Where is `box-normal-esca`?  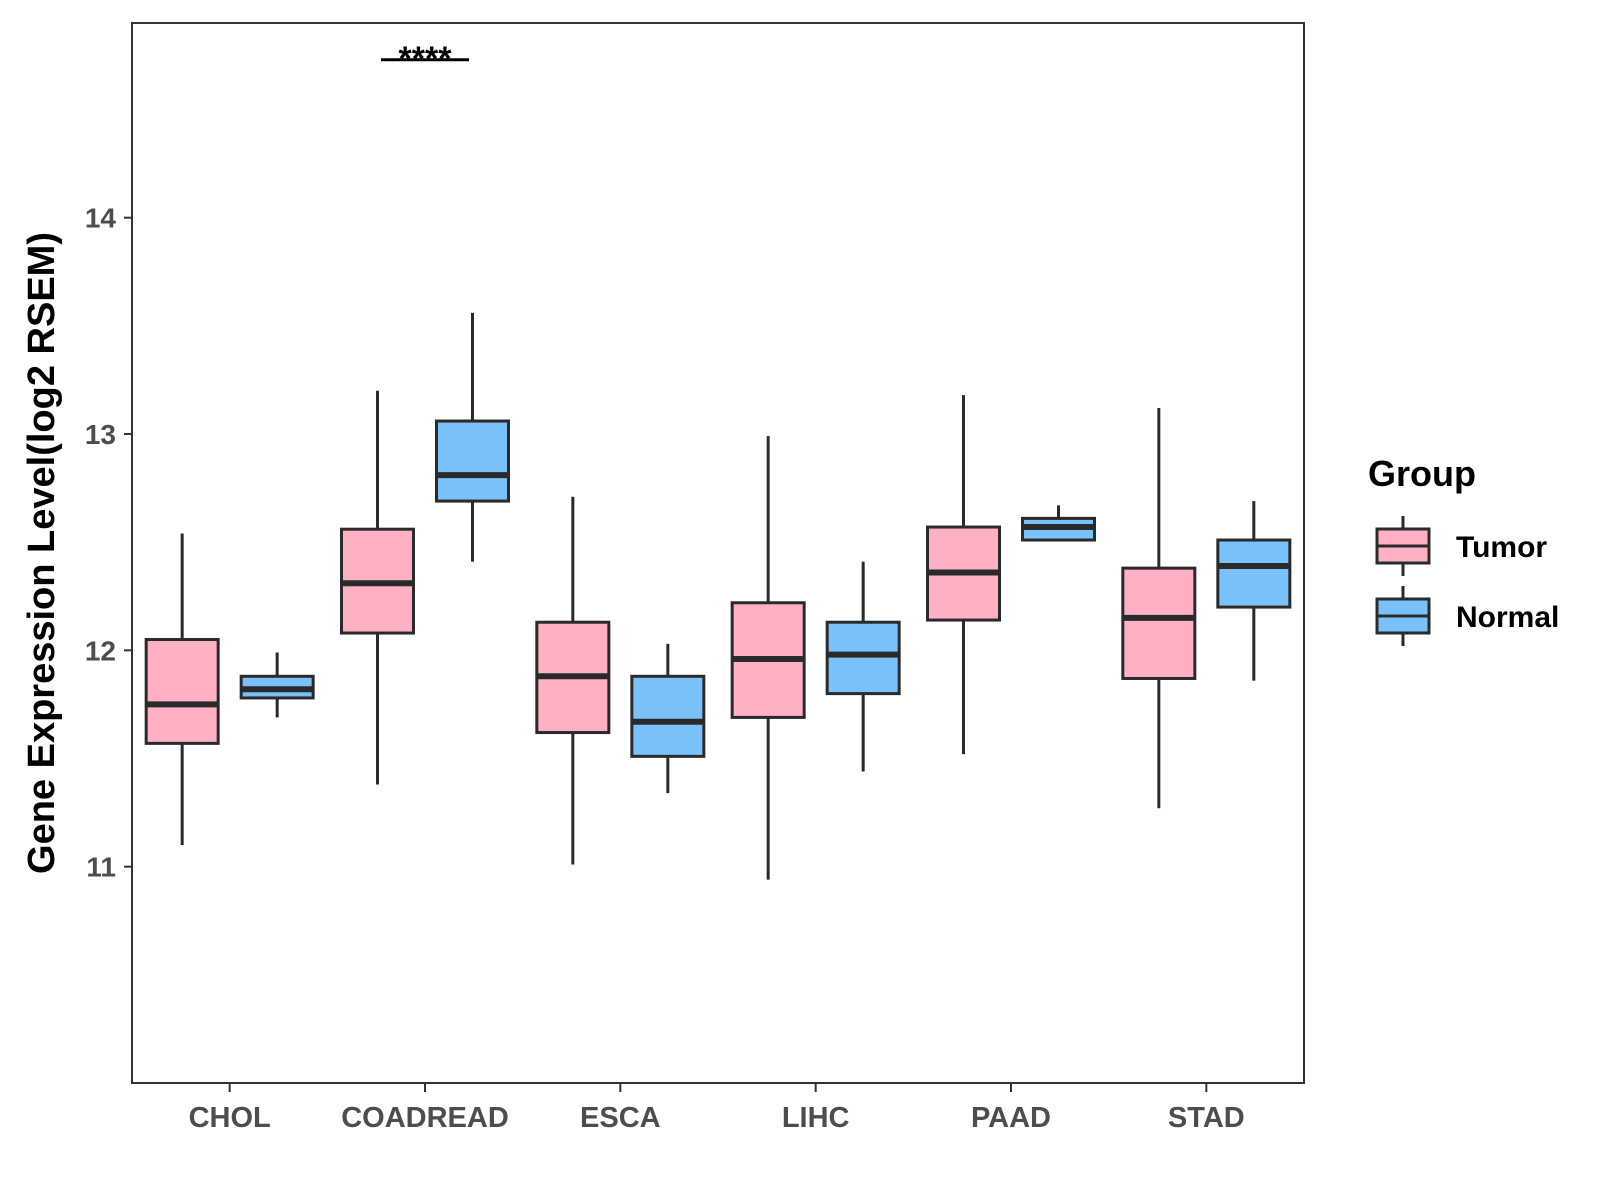 box-normal-esca is located at coordinates (668, 718).